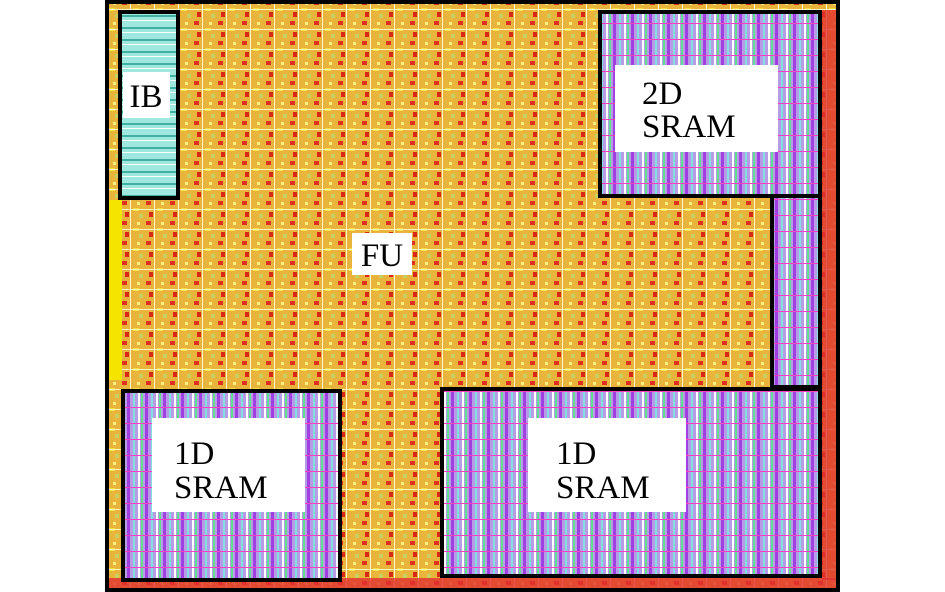 The image size is (945, 592). Describe the element at coordinates (796, 291) in the screenshot. I see `sram-2d-strip` at that location.